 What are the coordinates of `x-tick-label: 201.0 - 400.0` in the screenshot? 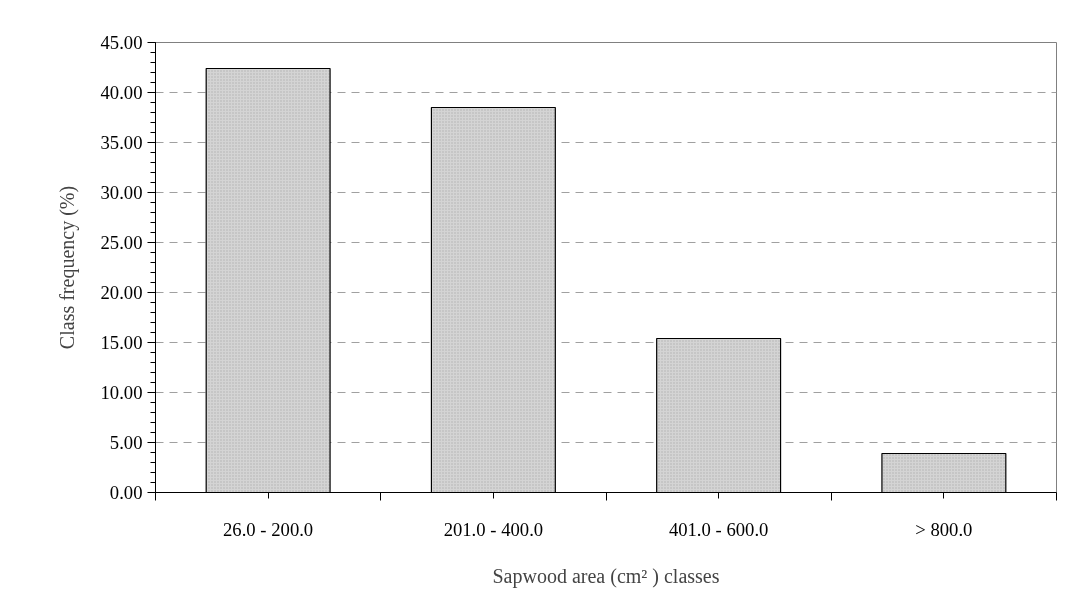 It's located at (493, 529).